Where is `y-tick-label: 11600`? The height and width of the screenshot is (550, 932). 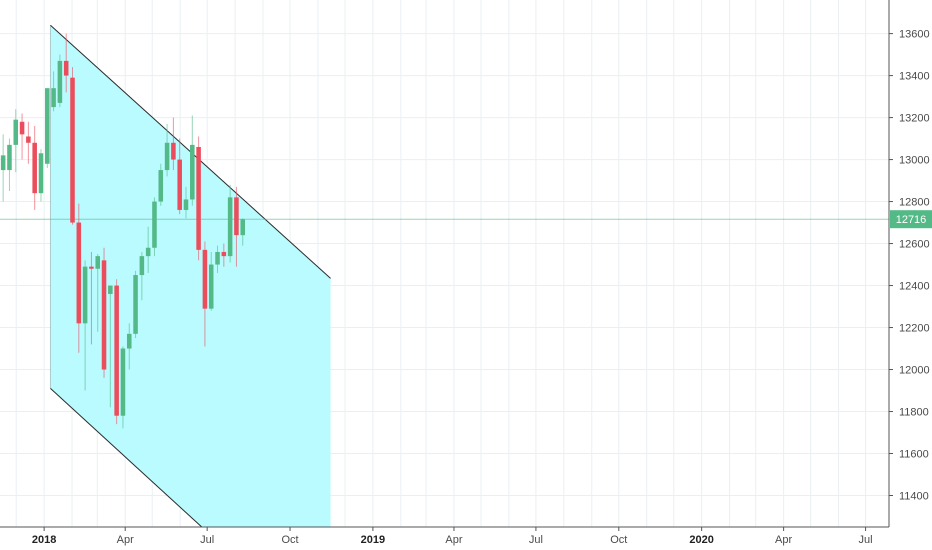
y-tick-label: 11600 is located at coordinates (914, 455).